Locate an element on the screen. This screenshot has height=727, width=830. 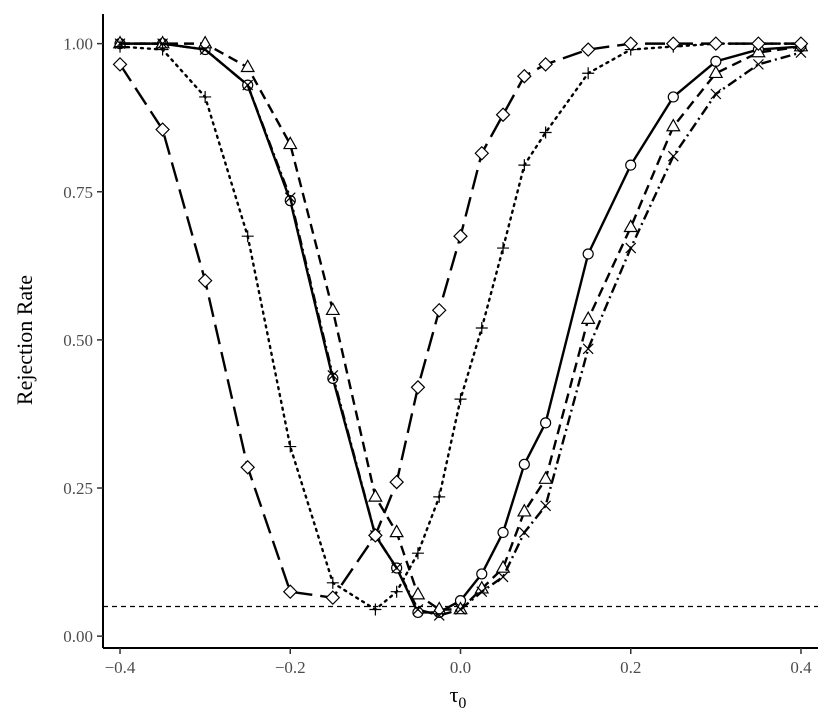
x-tick-label: 0.2 is located at coordinates (630, 667).